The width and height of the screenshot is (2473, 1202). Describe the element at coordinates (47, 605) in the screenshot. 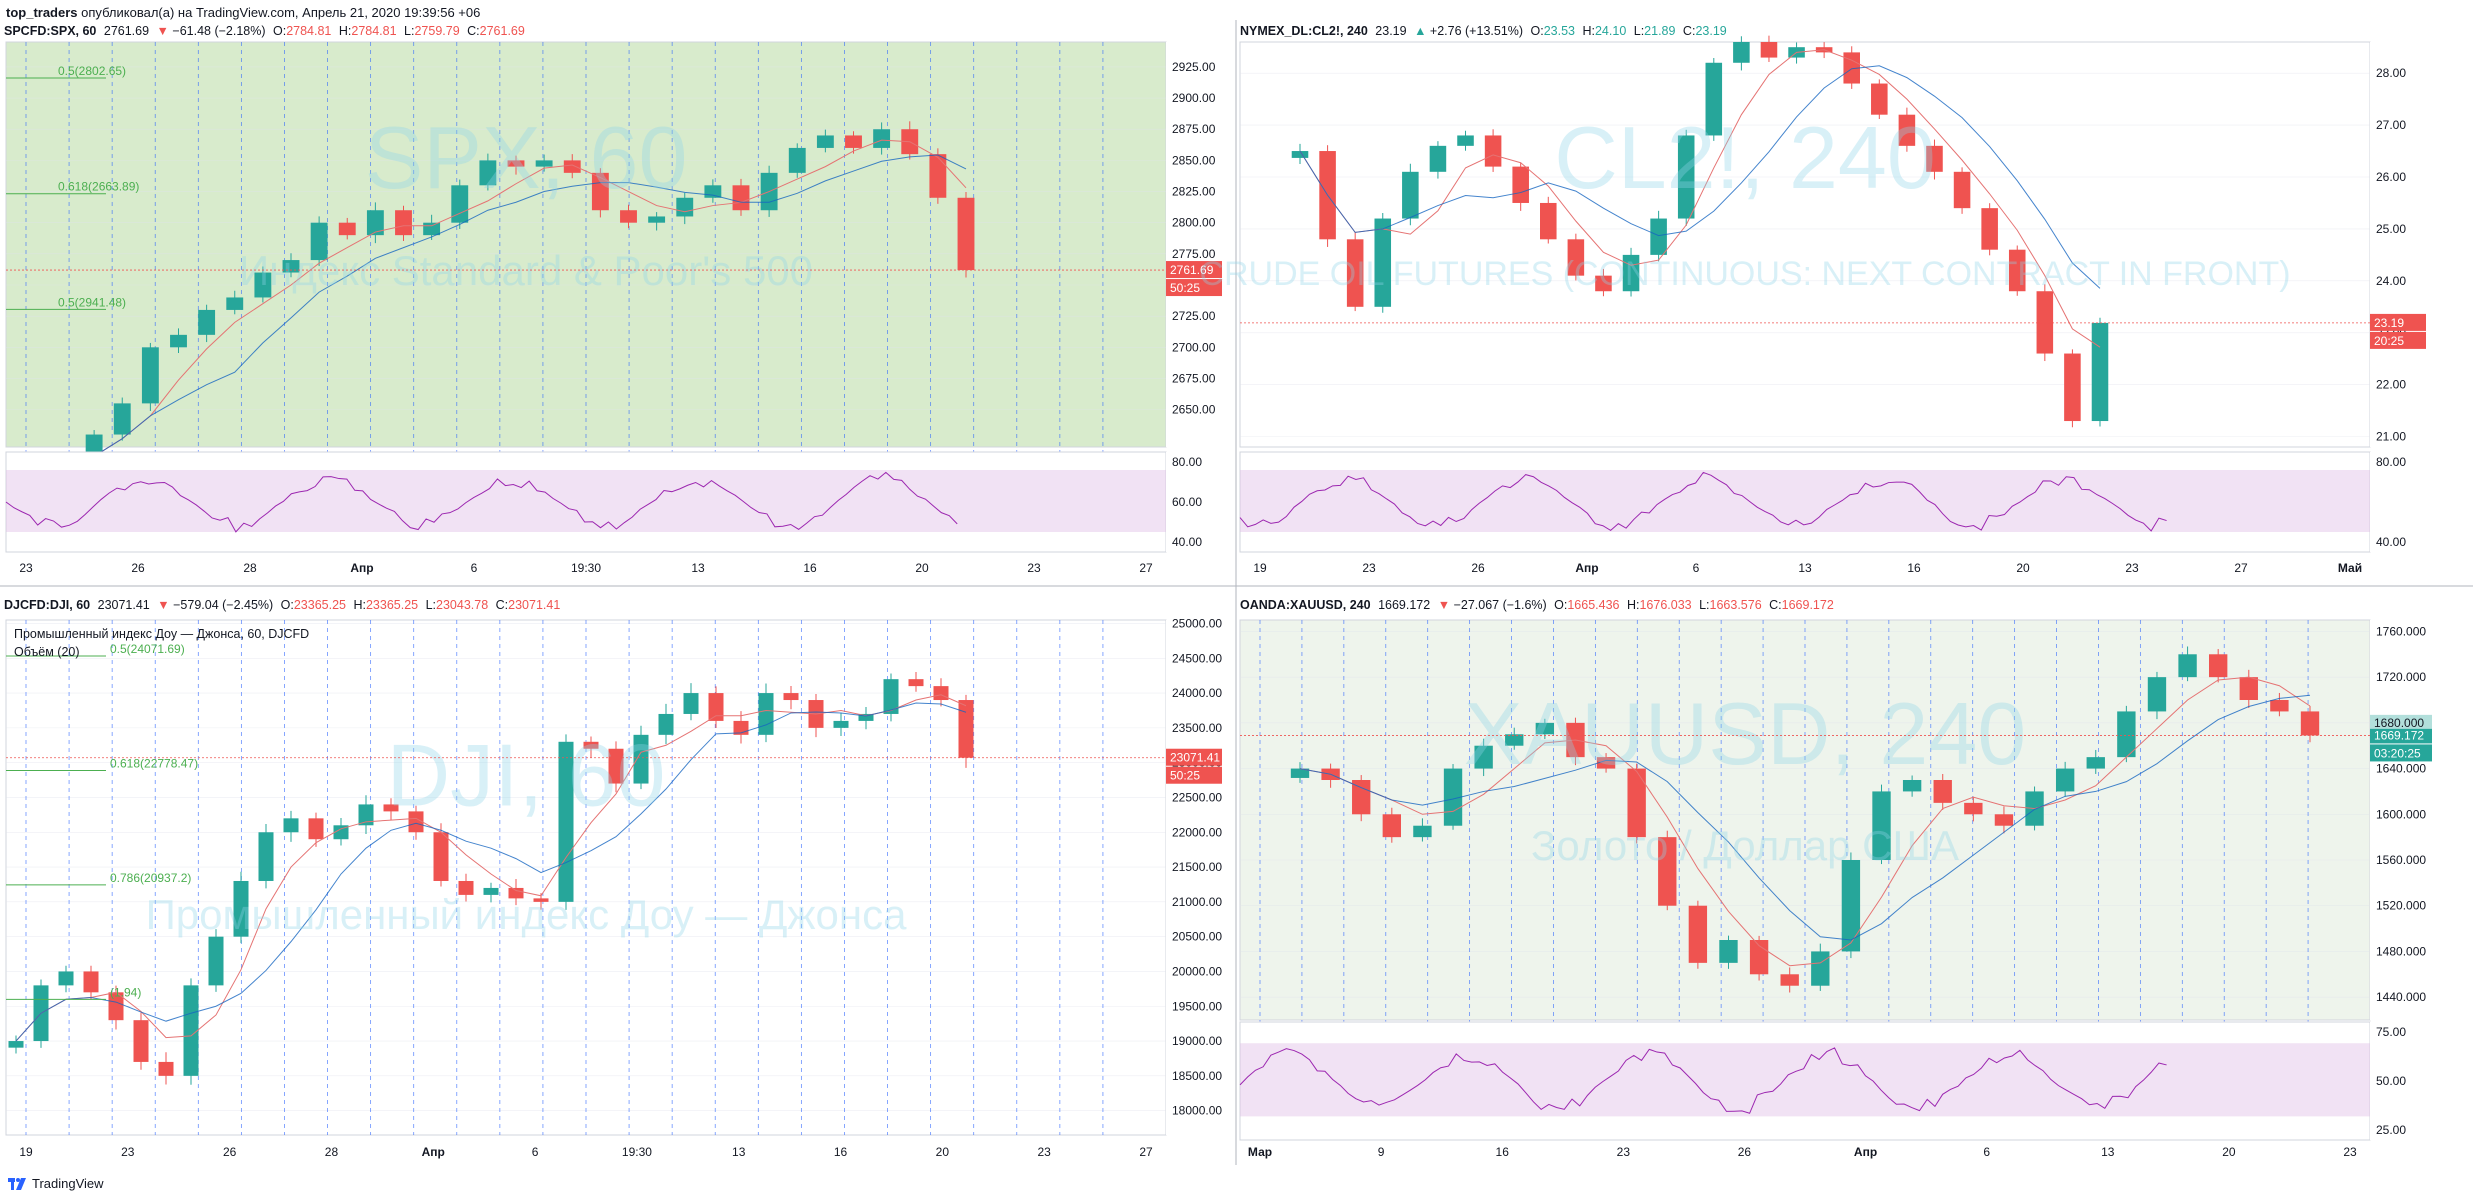

I see `symbol-label: DJCFD:DJI, 60` at that location.